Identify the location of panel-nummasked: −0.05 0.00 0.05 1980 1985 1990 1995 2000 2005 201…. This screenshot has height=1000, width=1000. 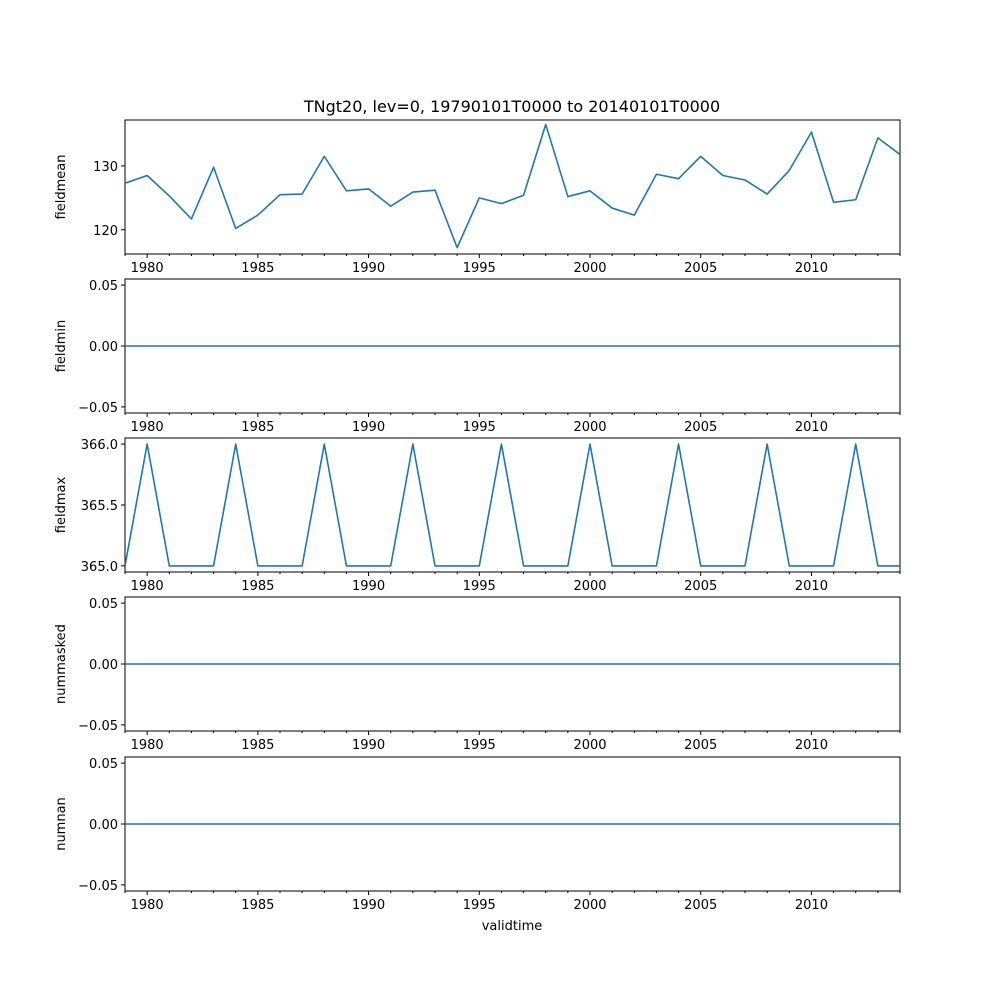
(477, 674).